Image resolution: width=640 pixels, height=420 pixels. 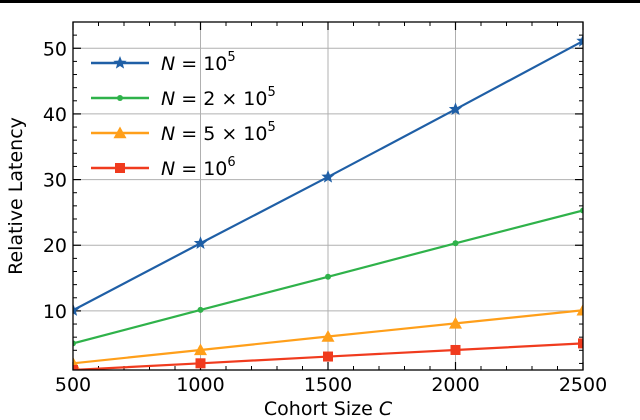 What do you see at coordinates (55, 312) in the screenshot?
I see `y-tick-label: 10` at bounding box center [55, 312].